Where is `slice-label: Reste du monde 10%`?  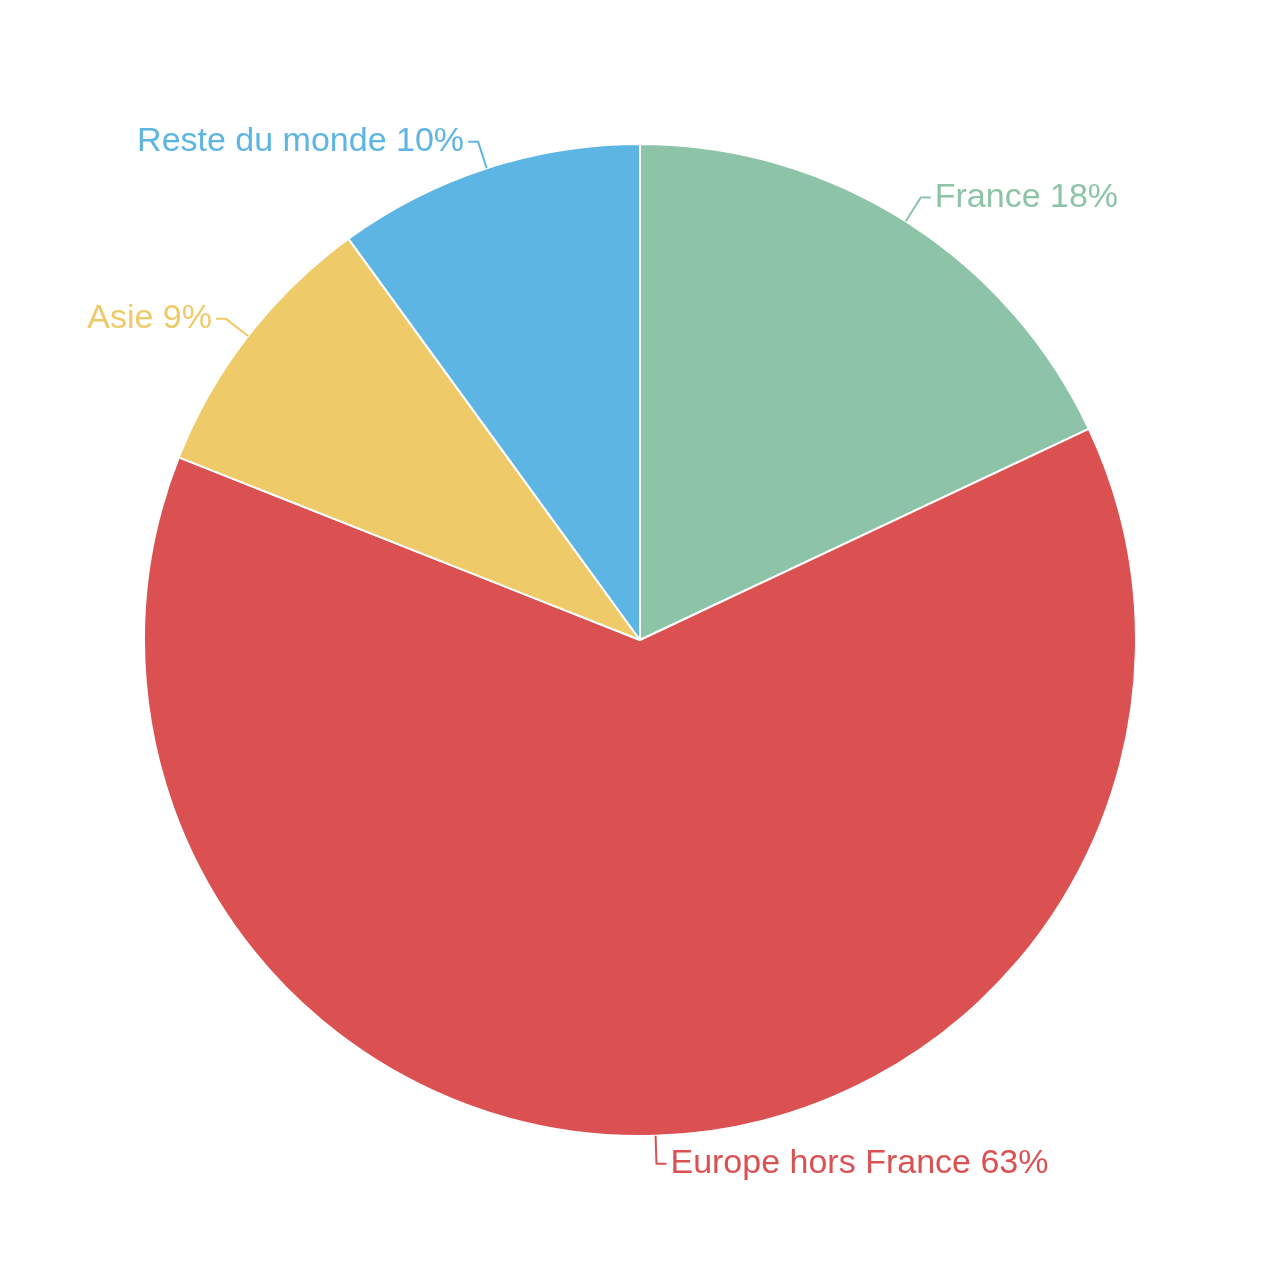
slice-label: Reste du monde 10% is located at coordinates (301, 139).